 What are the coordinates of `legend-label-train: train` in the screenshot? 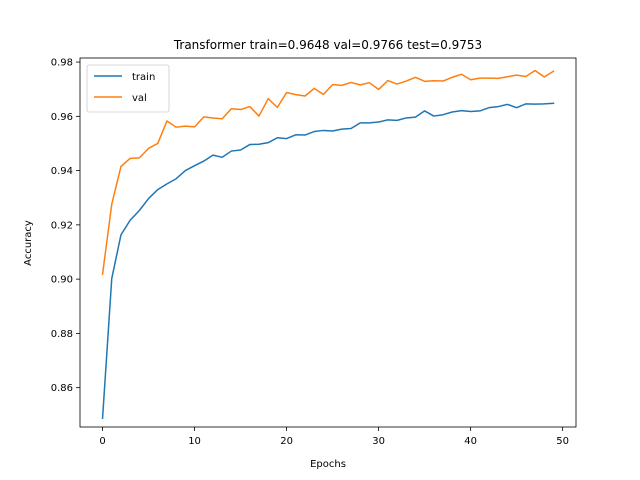 It's located at (143, 77).